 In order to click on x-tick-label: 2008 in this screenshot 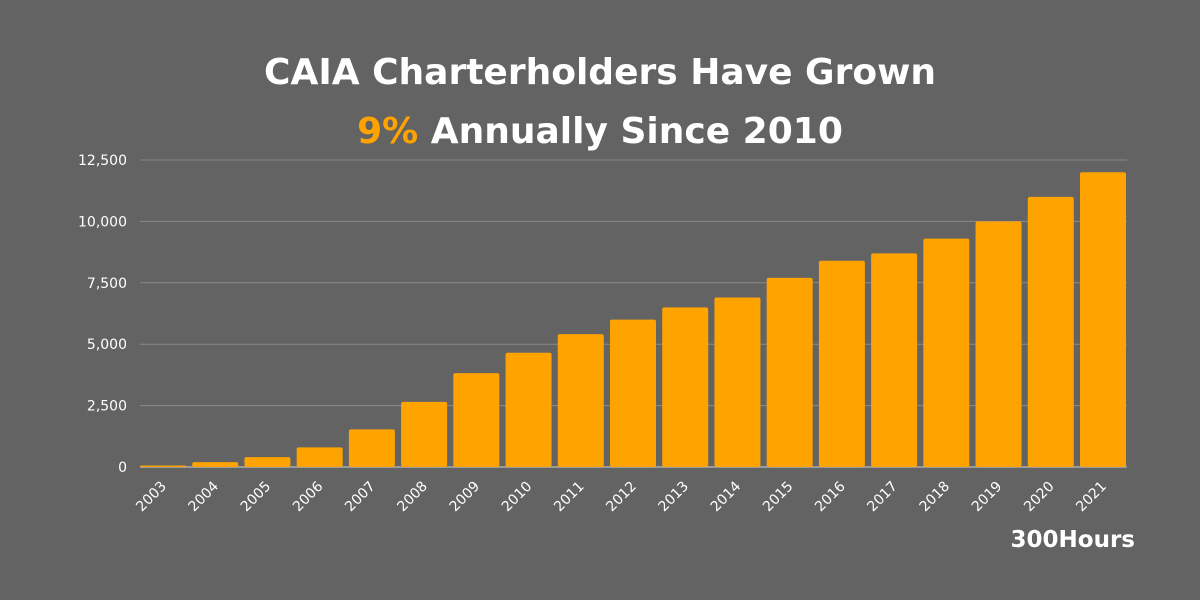, I will do `click(412, 497)`.